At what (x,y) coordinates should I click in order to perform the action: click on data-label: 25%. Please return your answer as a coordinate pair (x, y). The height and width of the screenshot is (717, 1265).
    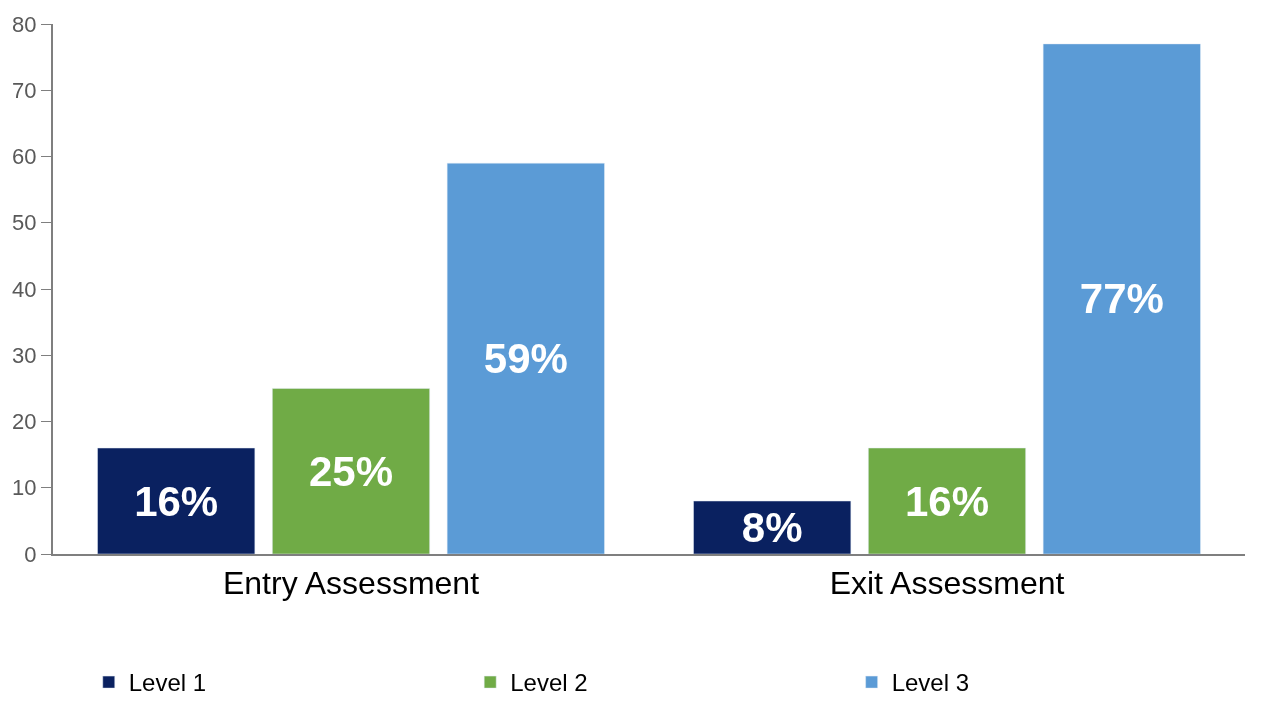
    Looking at the image, I should click on (351, 471).